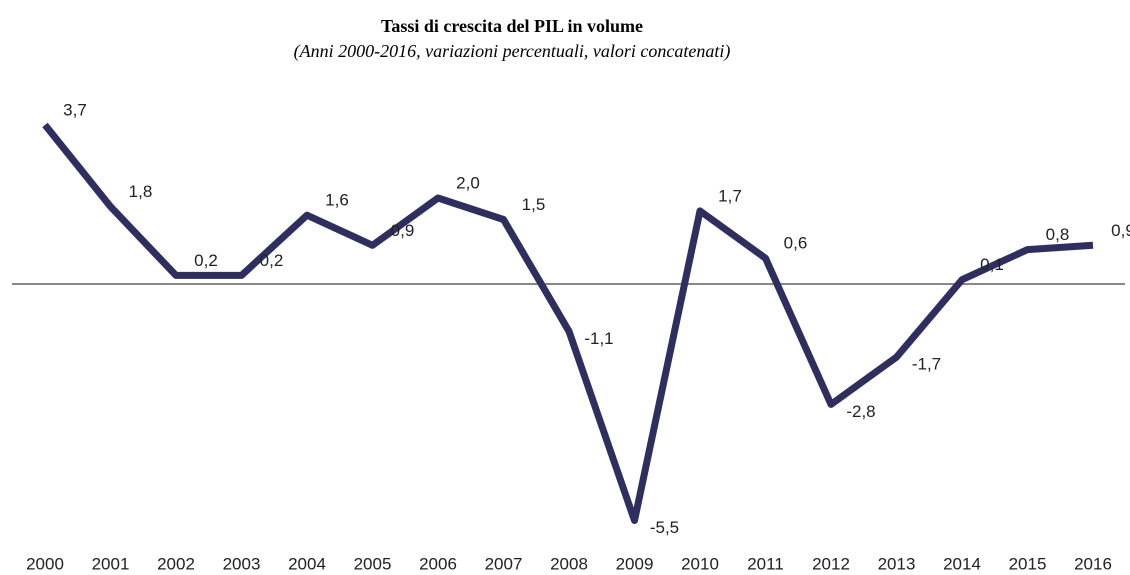  Describe the element at coordinates (1093, 563) in the screenshot. I see `x-tick-label: 2016` at that location.